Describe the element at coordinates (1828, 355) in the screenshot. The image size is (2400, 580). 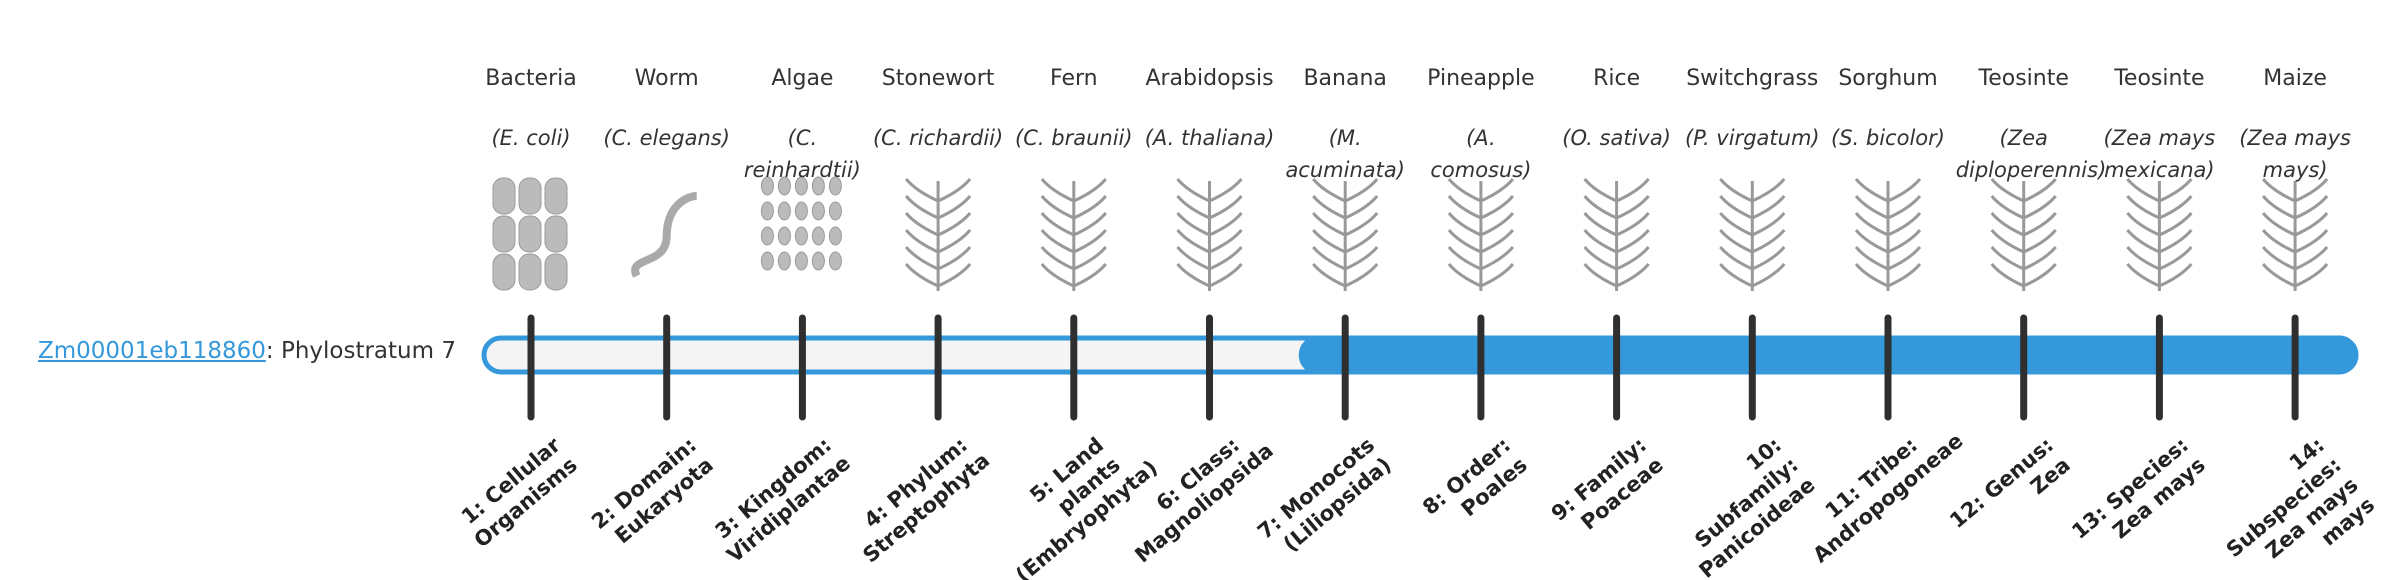
I see `timeline-fill` at that location.